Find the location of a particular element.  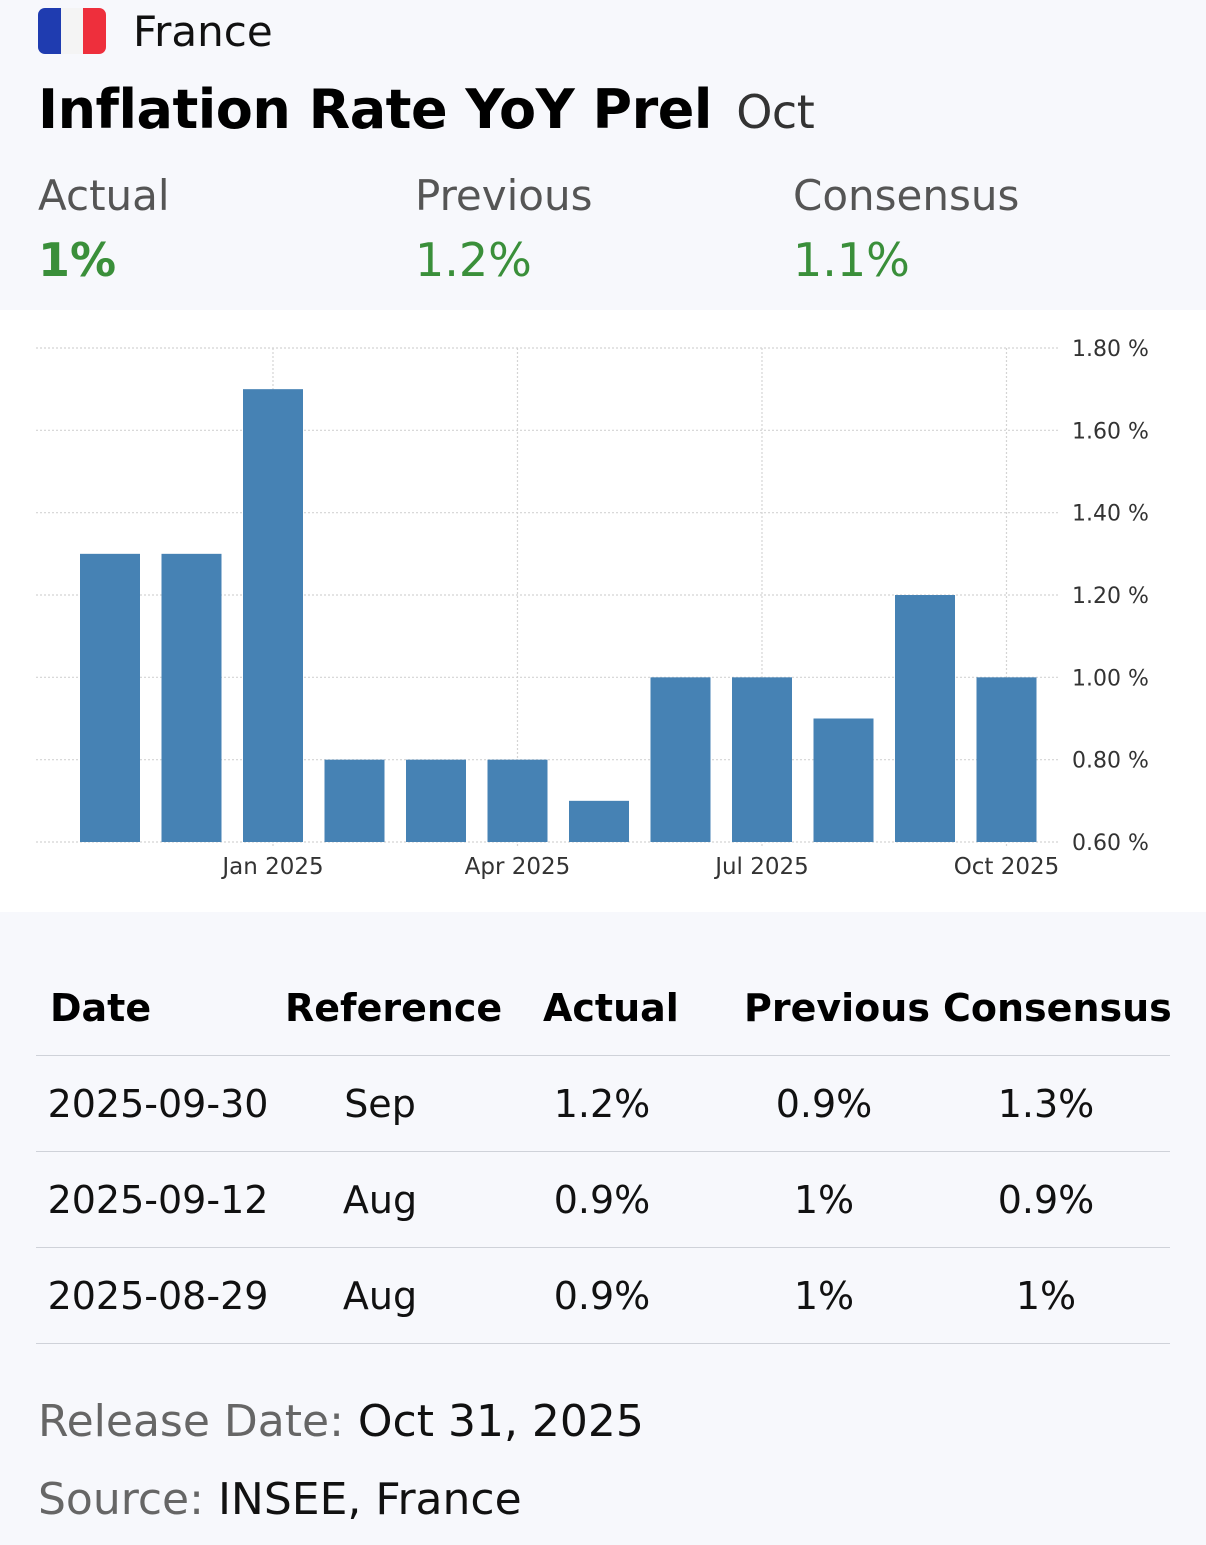

data-source: Source: INSEE, France is located at coordinates (280, 1500).